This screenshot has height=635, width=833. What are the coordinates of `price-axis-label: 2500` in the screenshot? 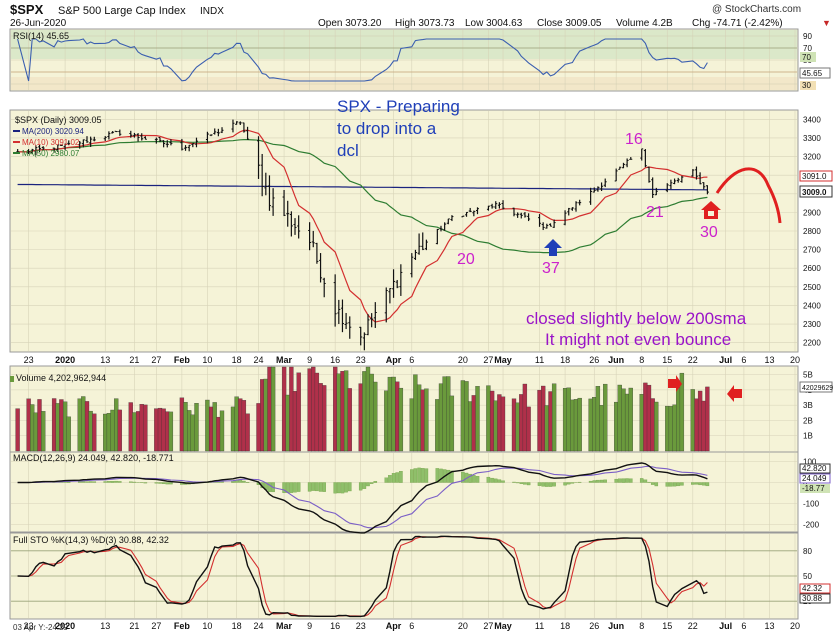 It's located at (812, 287).